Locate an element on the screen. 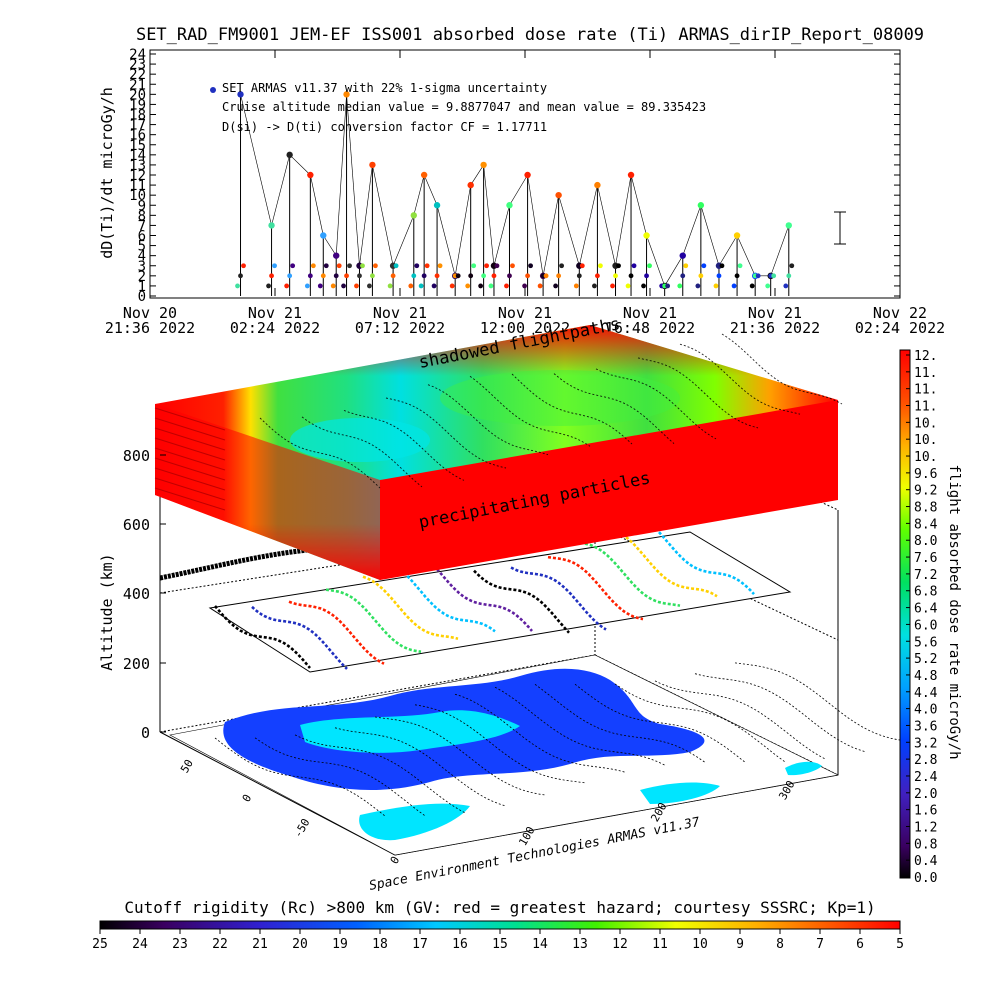 The width and height of the screenshot is (1000, 1000). rigidity-tick-label: 21 is located at coordinates (260, 944).